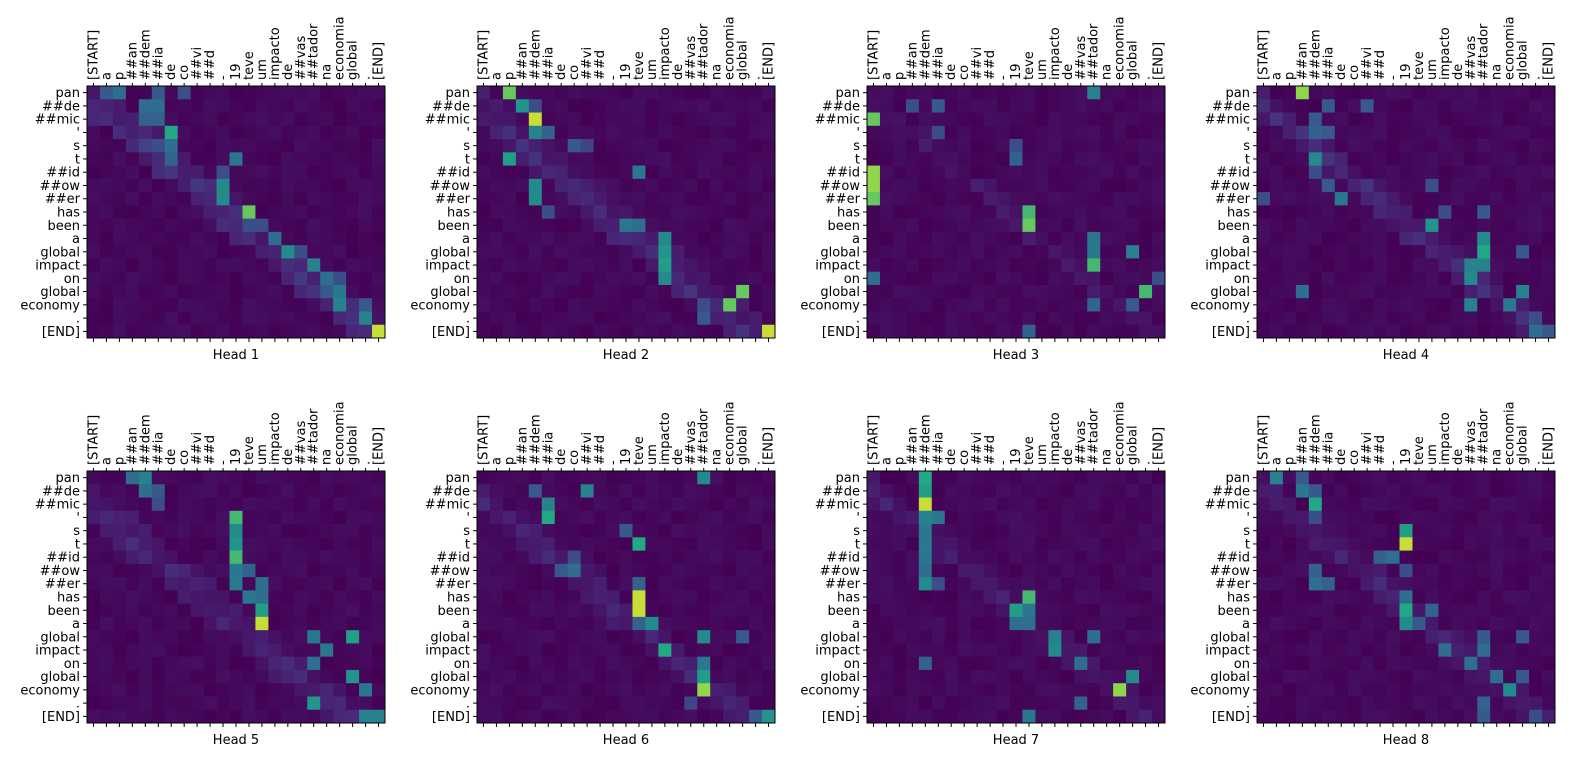 The image size is (1589, 765). What do you see at coordinates (856, 624) in the screenshot?
I see `y-tick-label: a` at bounding box center [856, 624].